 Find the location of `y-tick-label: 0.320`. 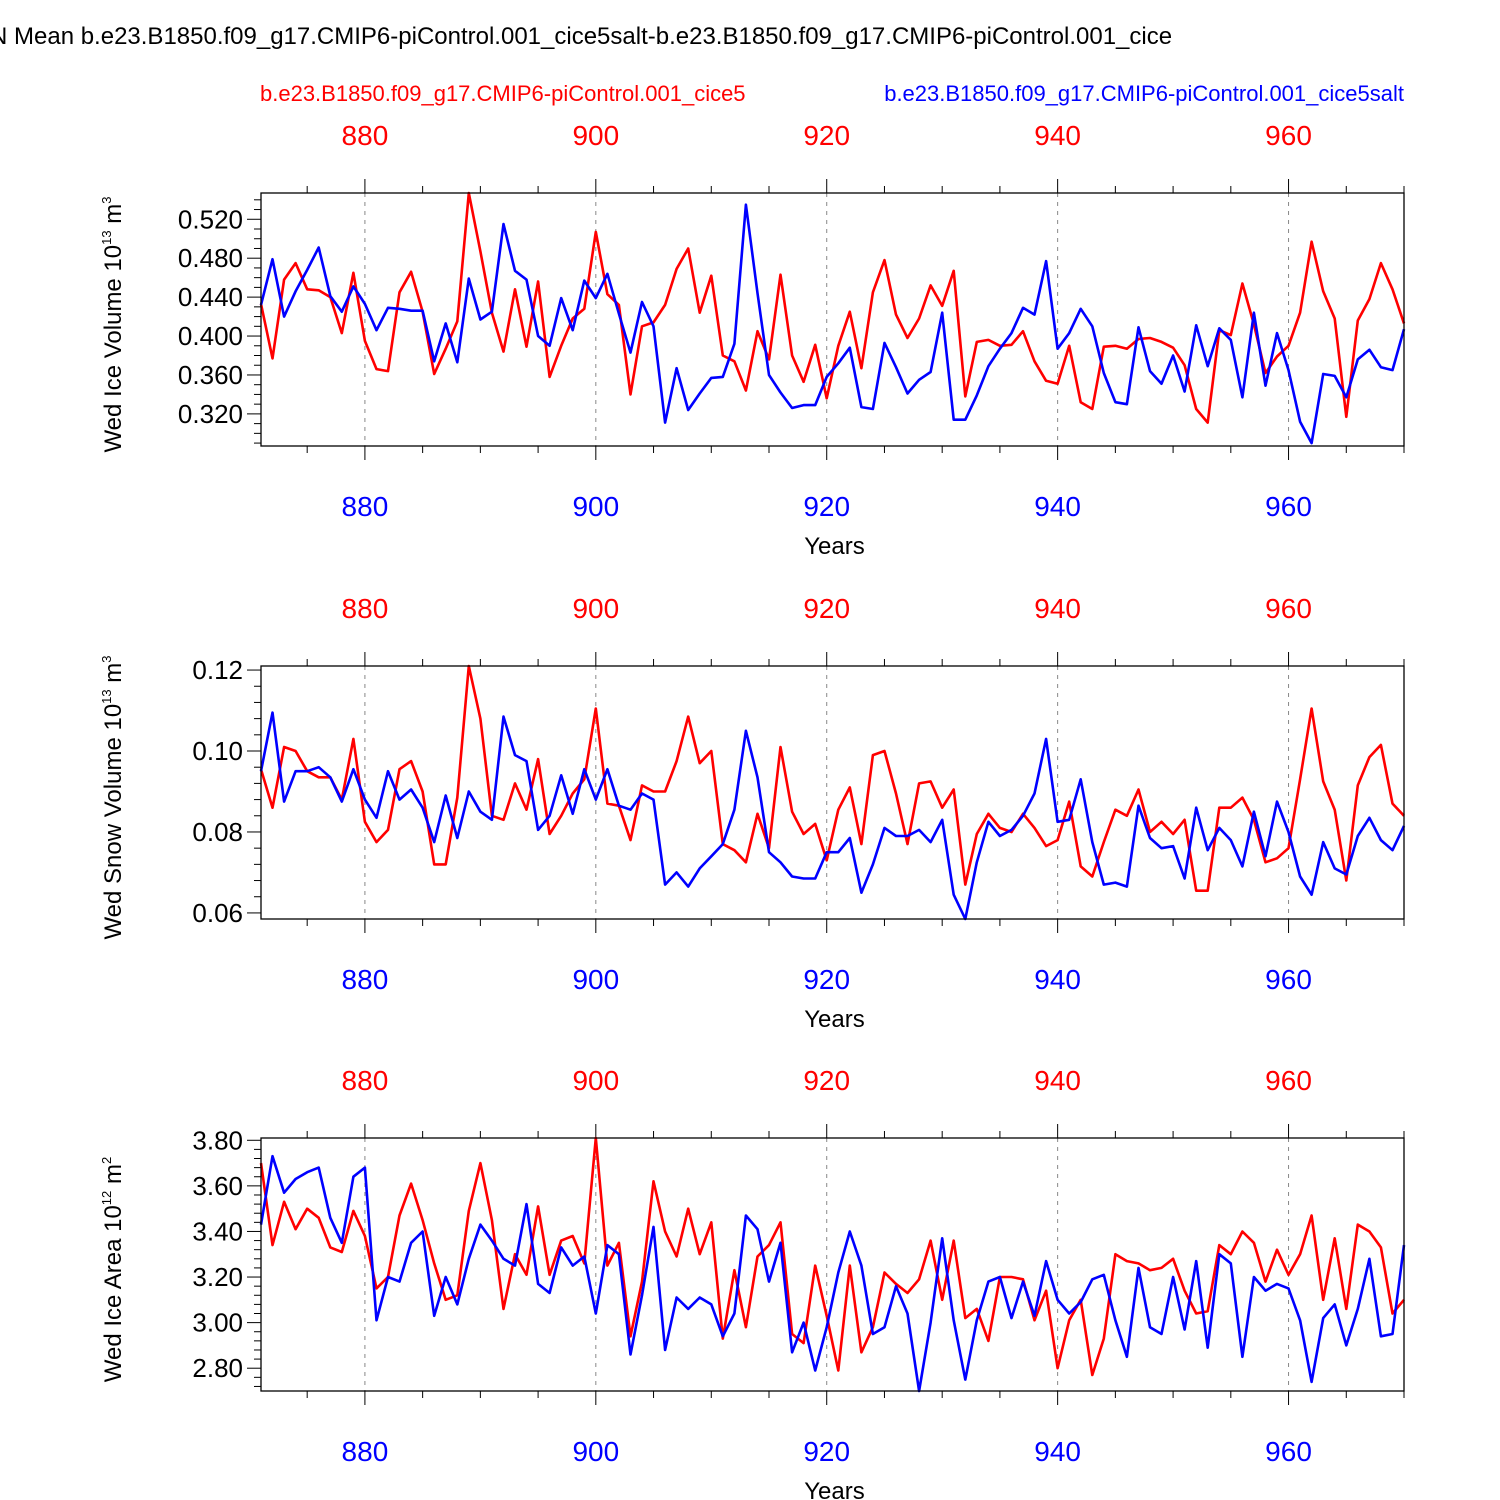

y-tick-label: 0.320 is located at coordinates (210, 414).